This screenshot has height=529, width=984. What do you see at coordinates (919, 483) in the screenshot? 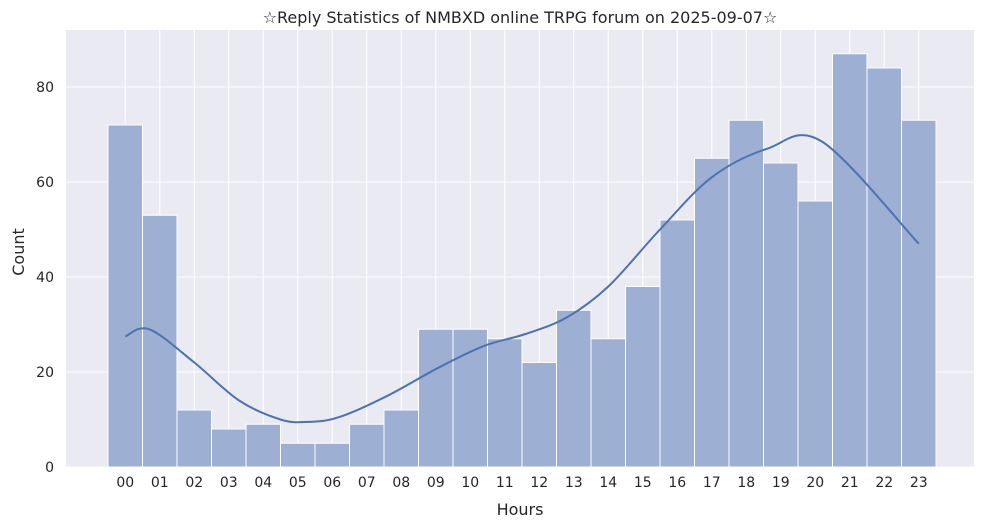
I see `x-tick-label: 23` at bounding box center [919, 483].